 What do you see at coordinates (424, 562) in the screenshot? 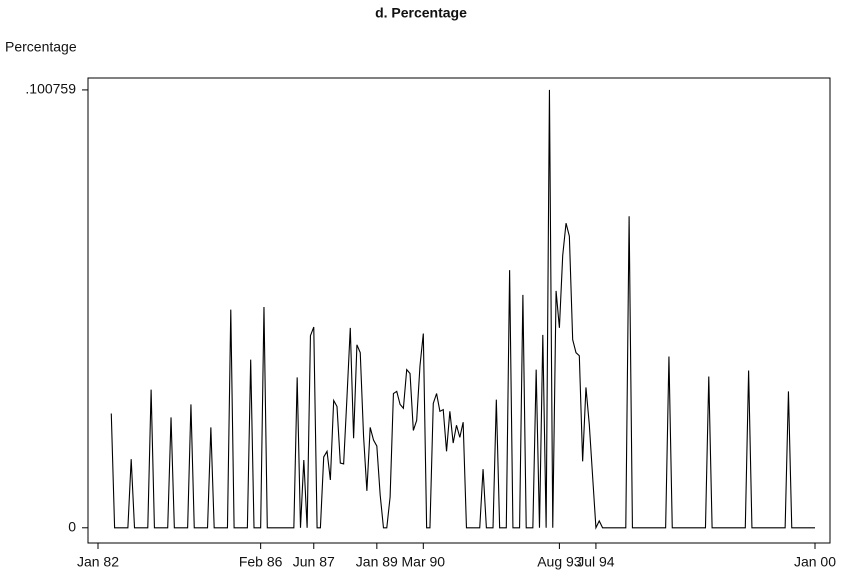
I see `x-tick-label: Mar 90` at bounding box center [424, 562].